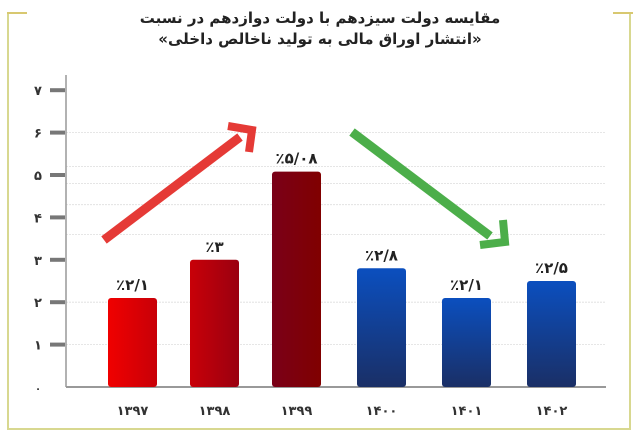  Describe the element at coordinates (38, 389) in the screenshot. I see `y-tick-label: ۰` at that location.